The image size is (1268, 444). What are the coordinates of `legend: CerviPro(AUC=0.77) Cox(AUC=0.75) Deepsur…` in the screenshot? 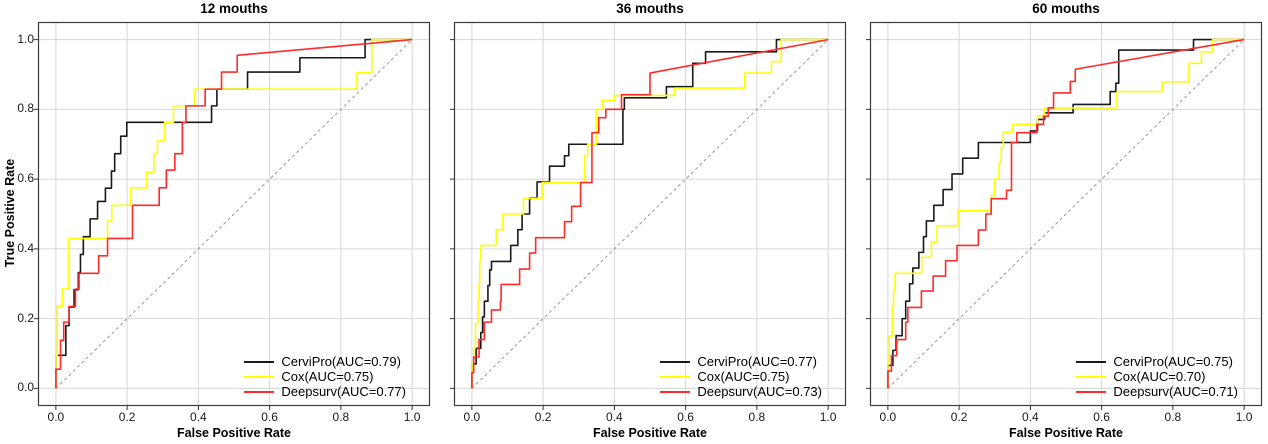 It's located at (741, 377).